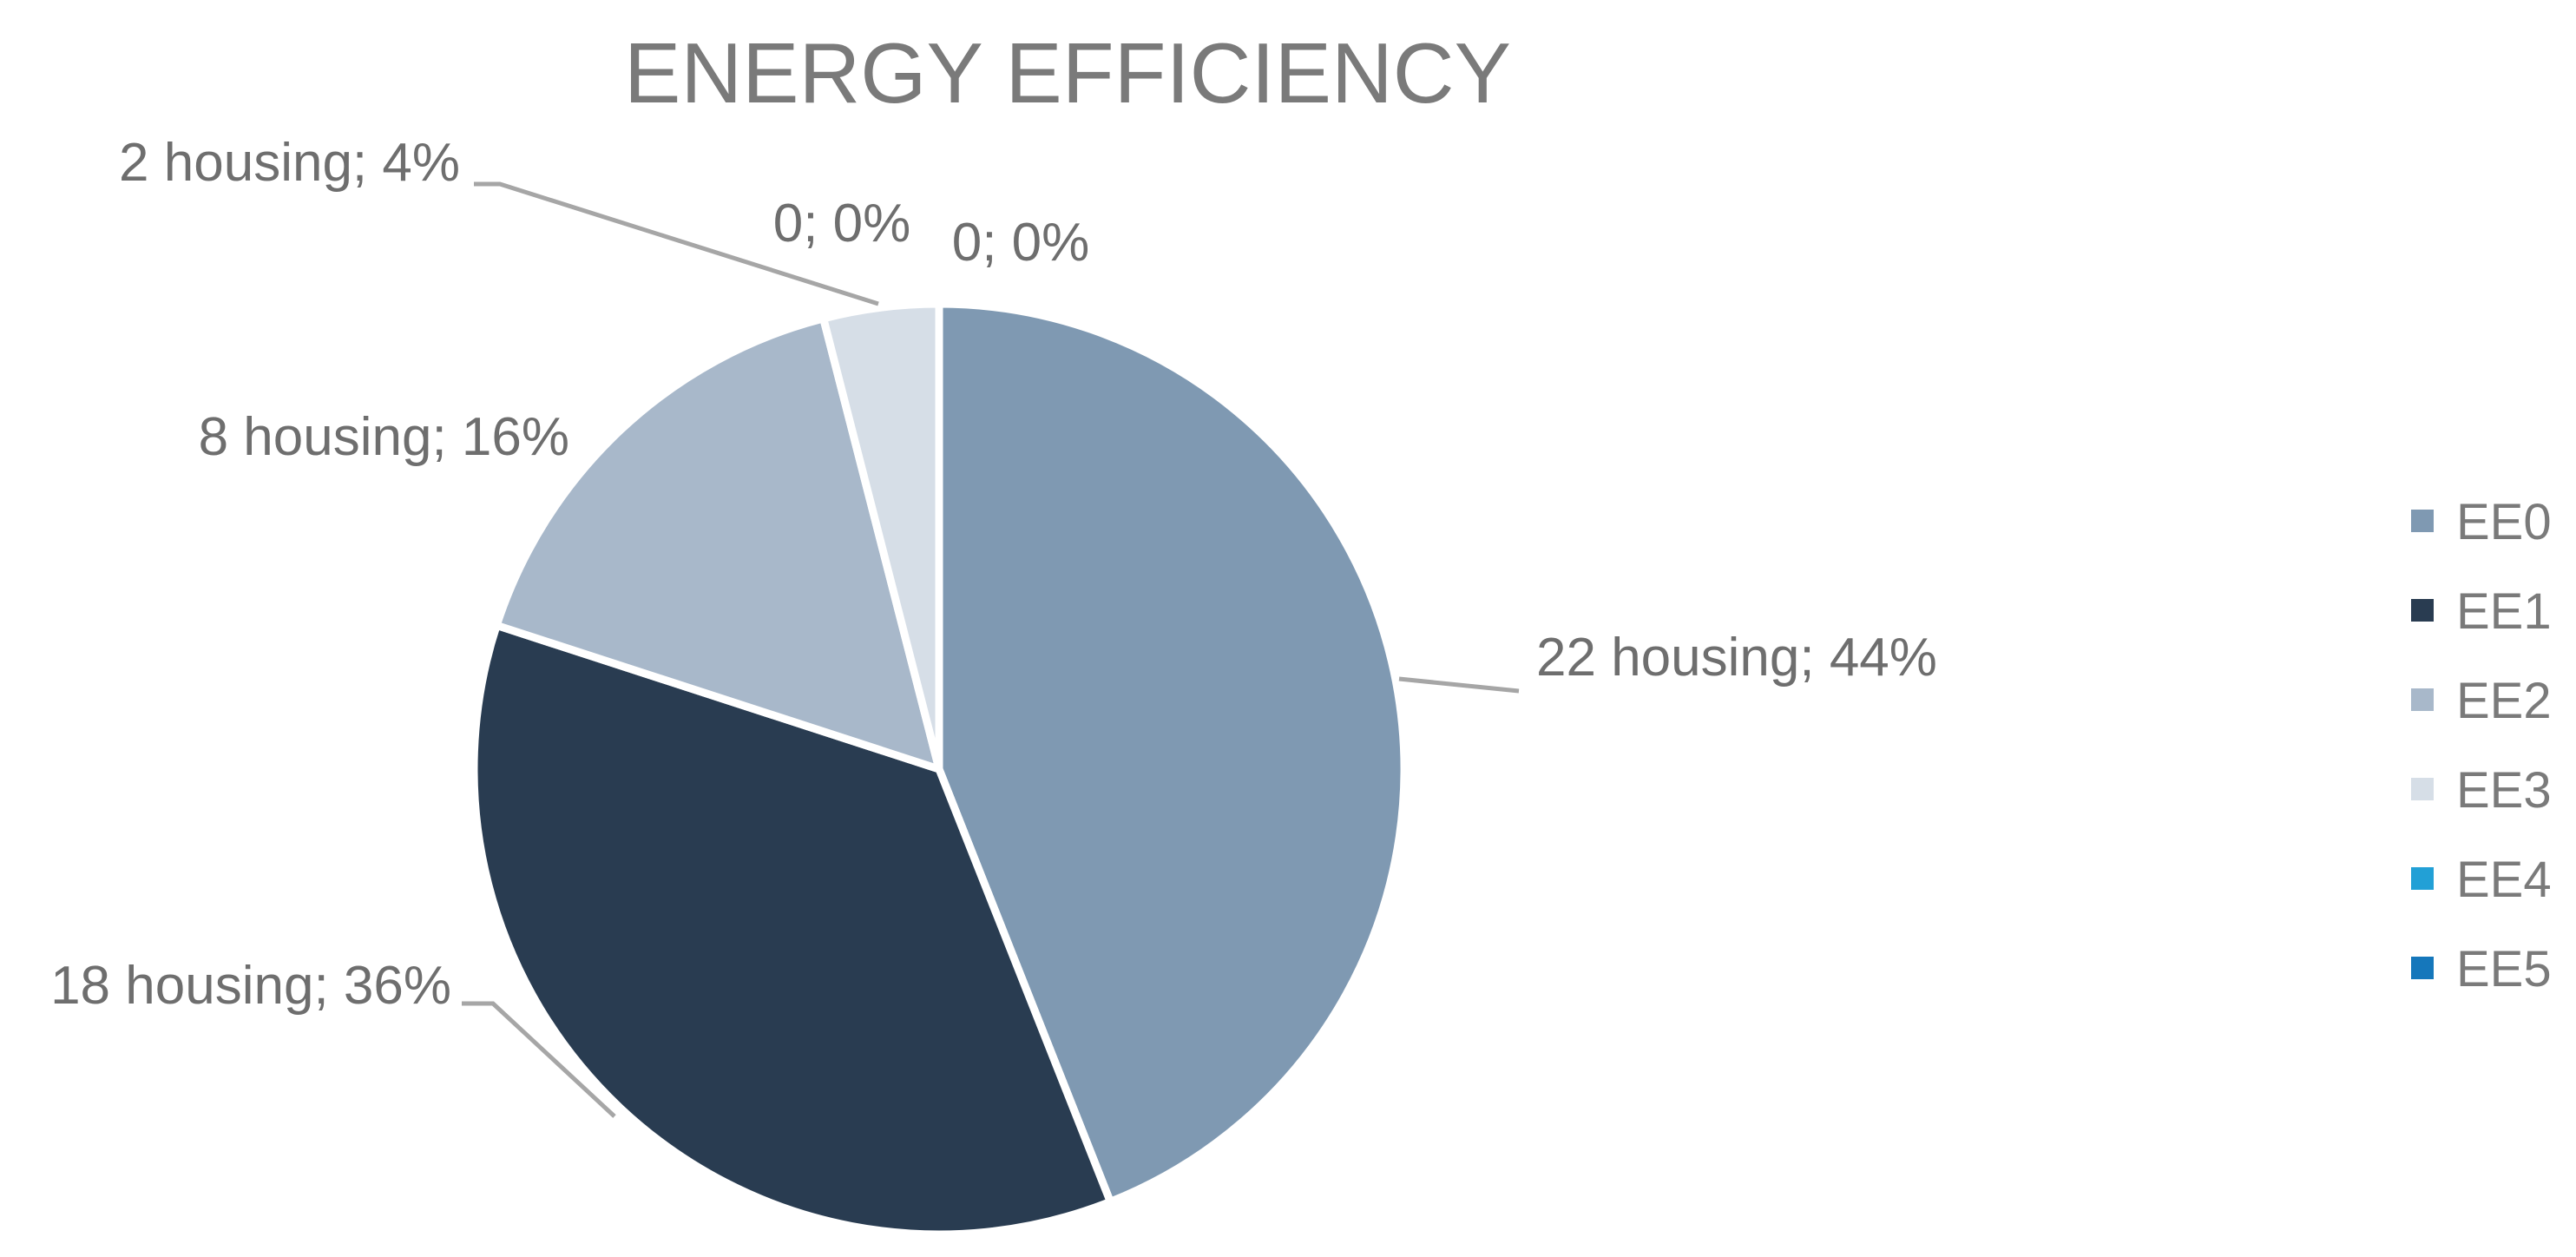 This screenshot has height=1257, width=2576. I want to click on data-label-ee4: 0; 0%, so click(842, 223).